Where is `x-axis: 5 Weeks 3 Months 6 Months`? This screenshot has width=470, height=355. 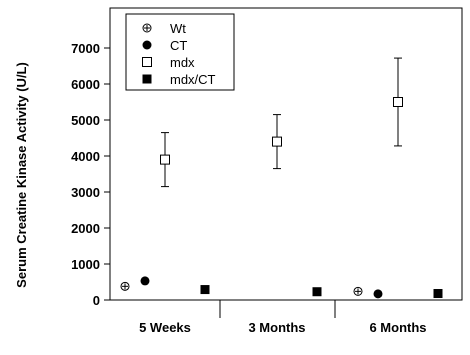
x-axis: 5 Weeks 3 Months 6 Months is located at coordinates (282, 327).